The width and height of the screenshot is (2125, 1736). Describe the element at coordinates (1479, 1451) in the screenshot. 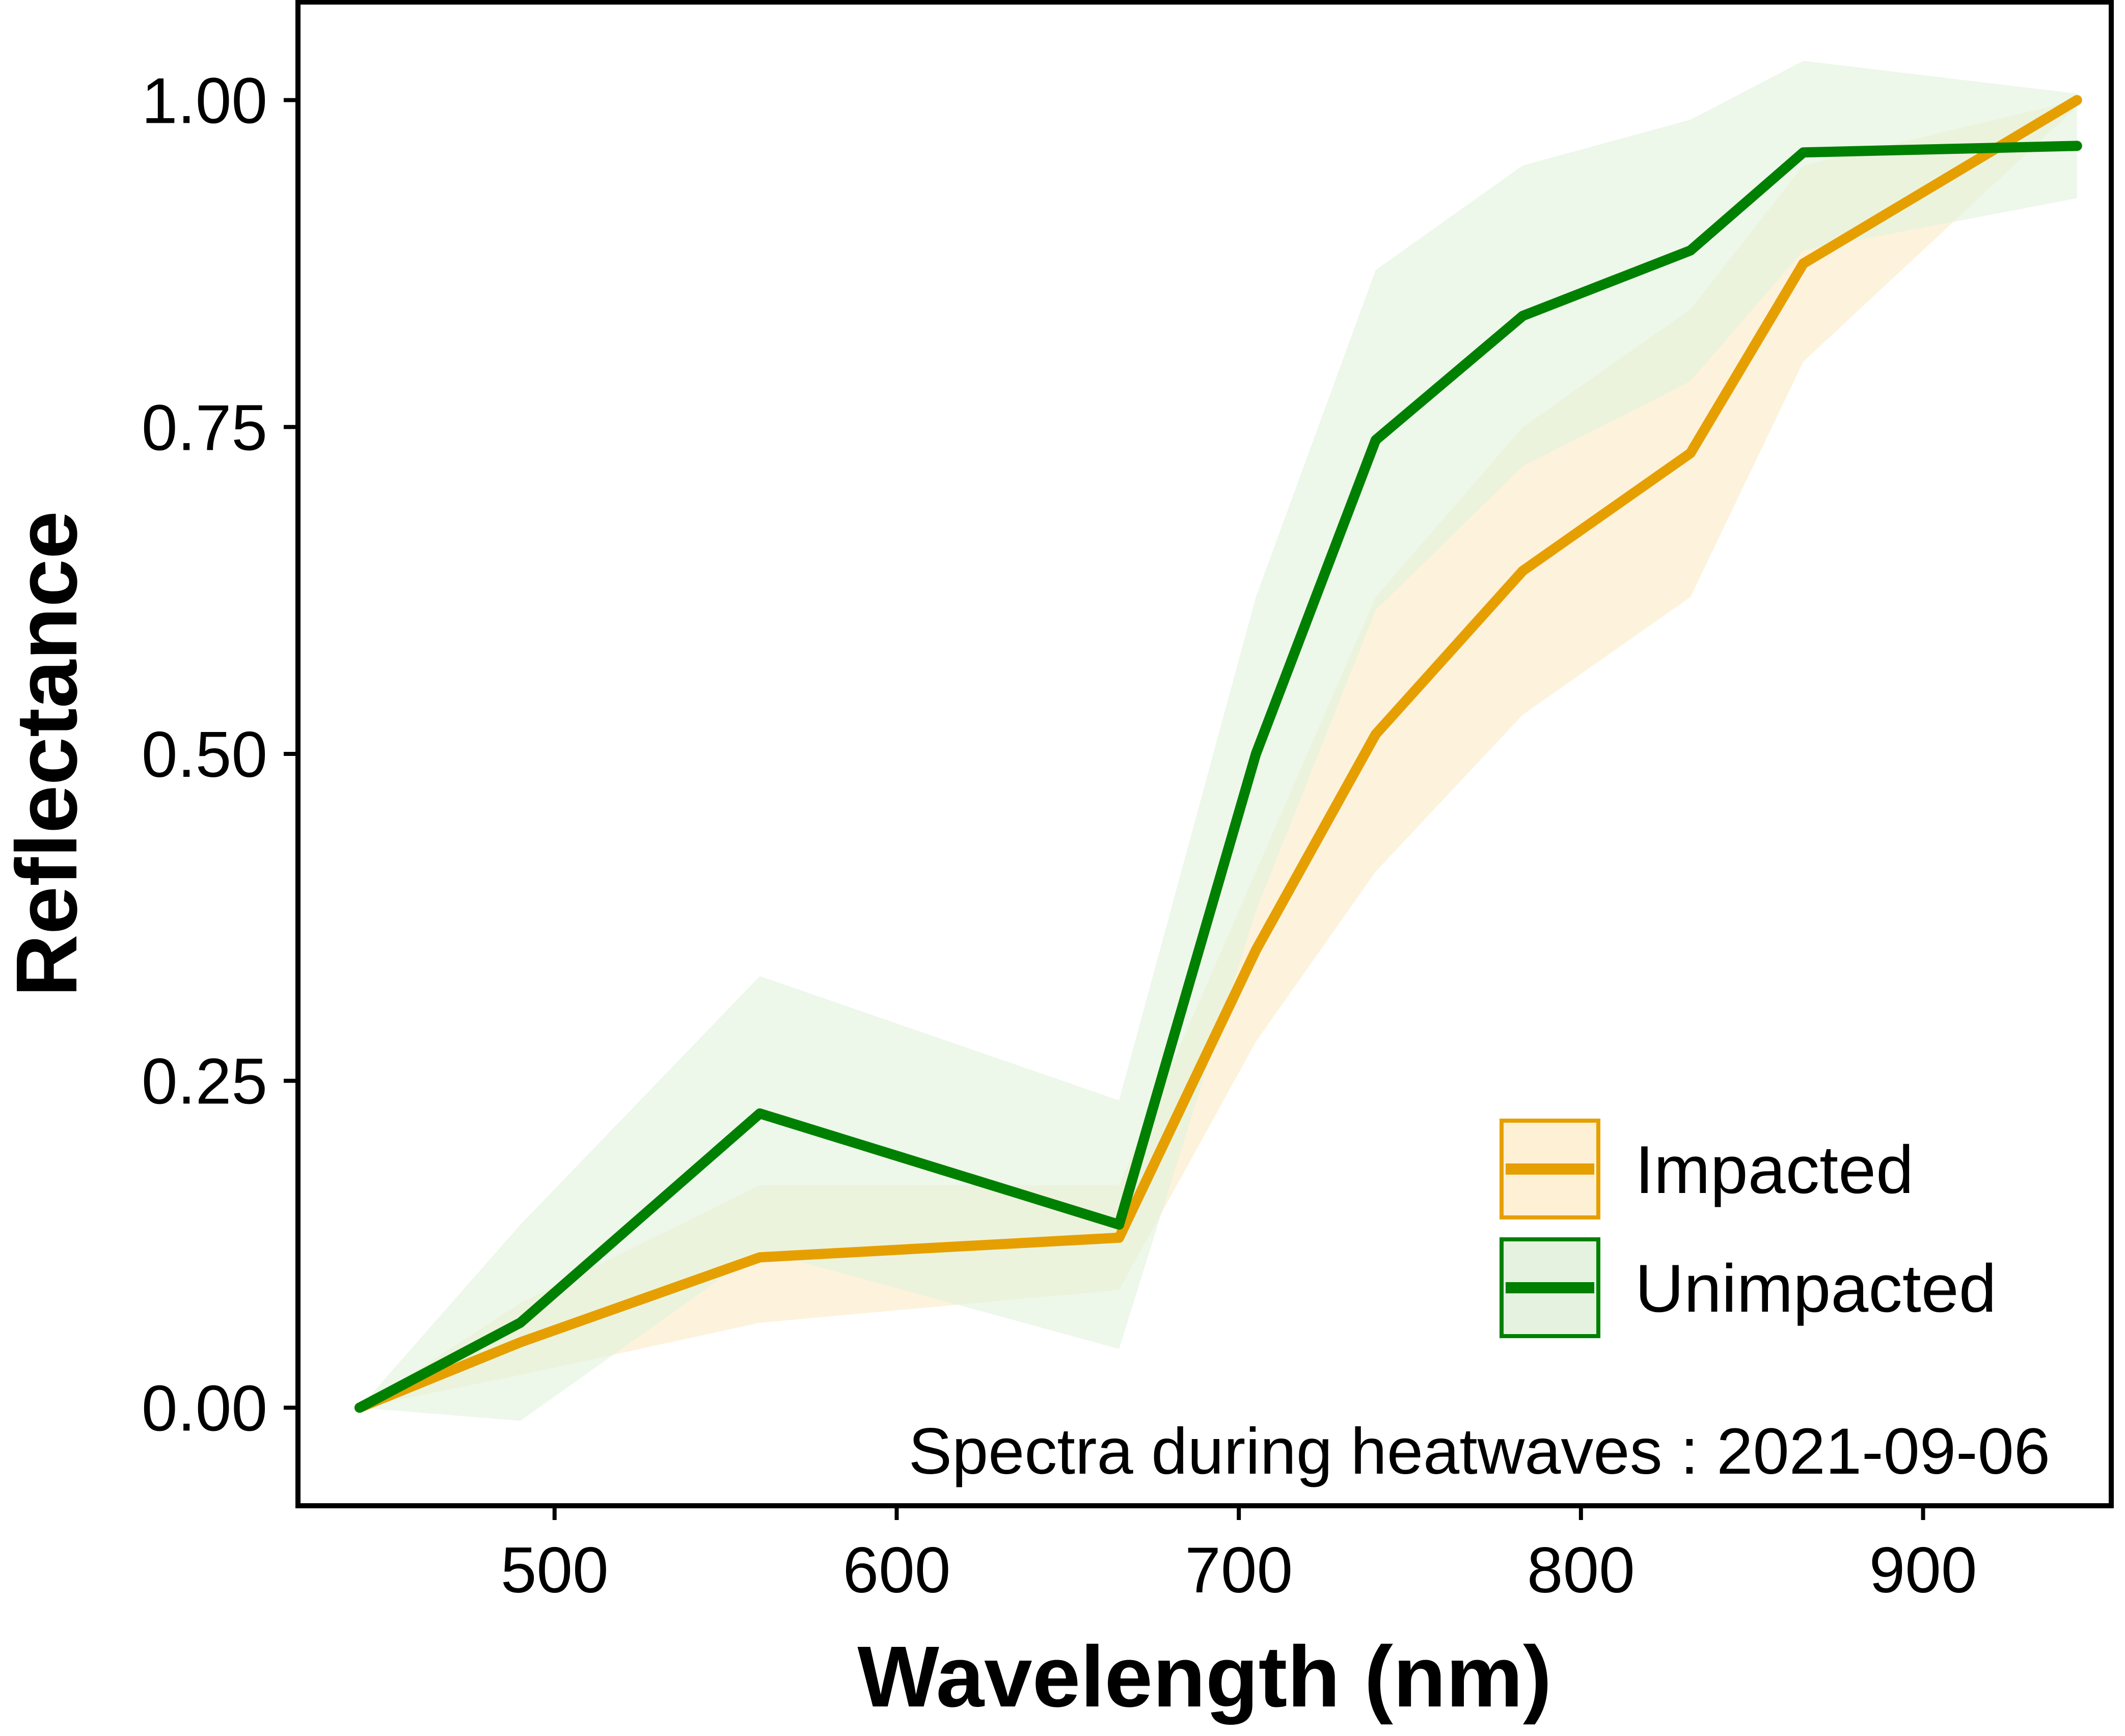

I see `heatwave-annotation: Spectra during heatwaves : 2021-09-06` at that location.